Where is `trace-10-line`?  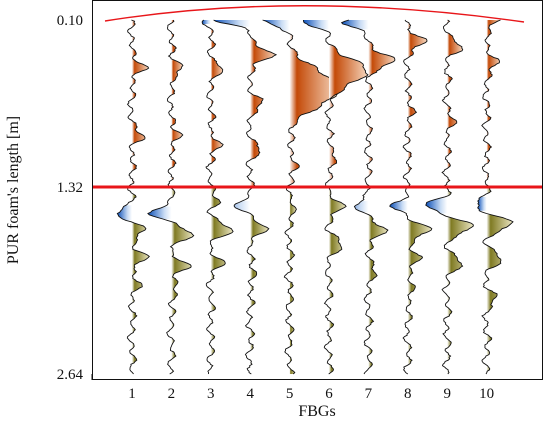
trace-10-line is located at coordinates (495, 197).